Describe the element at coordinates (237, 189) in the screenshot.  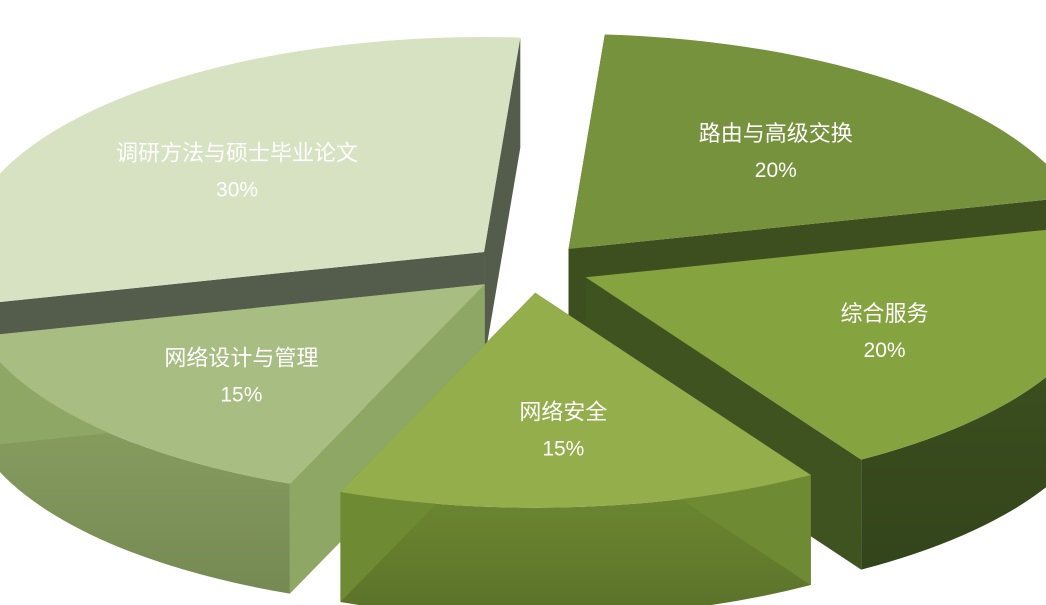
I see `slice-value-label: 30%` at that location.